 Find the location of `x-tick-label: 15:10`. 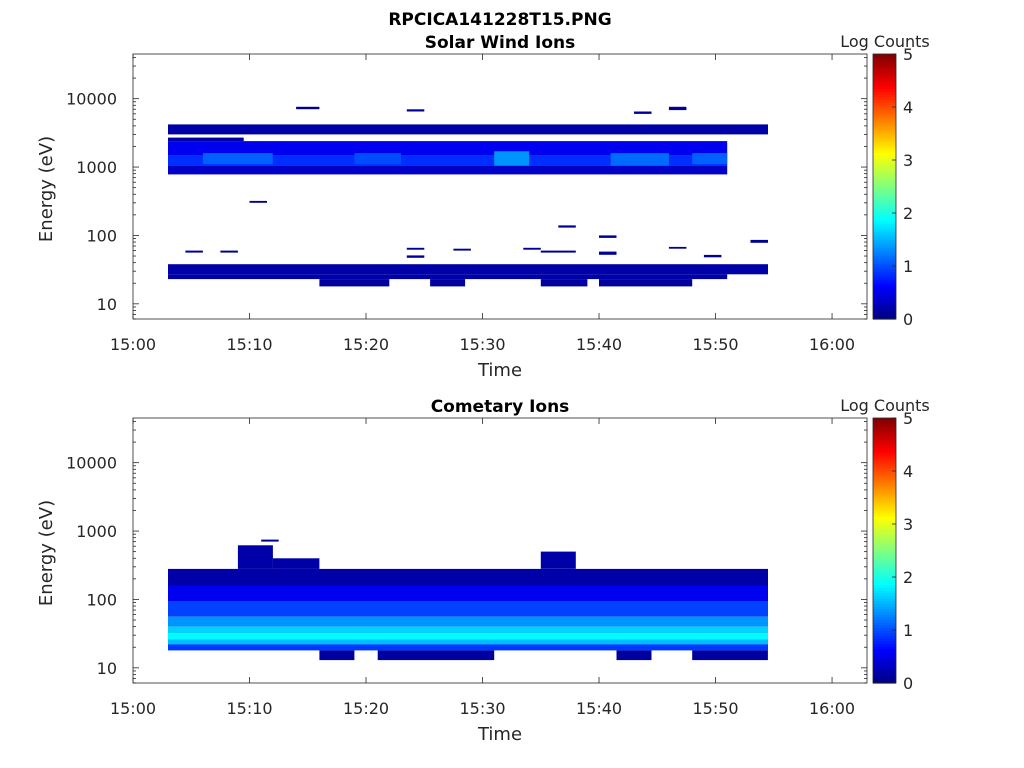

x-tick-label: 15:10 is located at coordinates (249, 344).